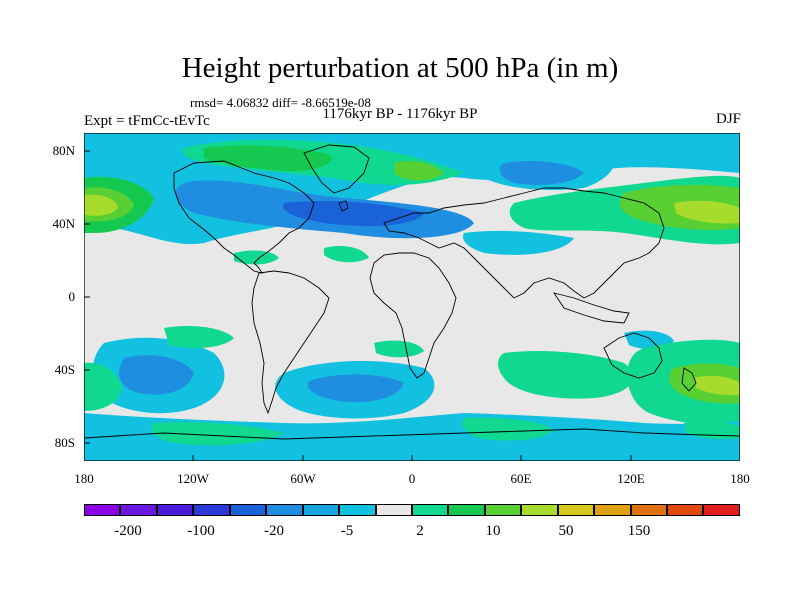  What do you see at coordinates (400, 68) in the screenshot?
I see `map-title: Height perturbation at 500 hPa (in m)` at bounding box center [400, 68].